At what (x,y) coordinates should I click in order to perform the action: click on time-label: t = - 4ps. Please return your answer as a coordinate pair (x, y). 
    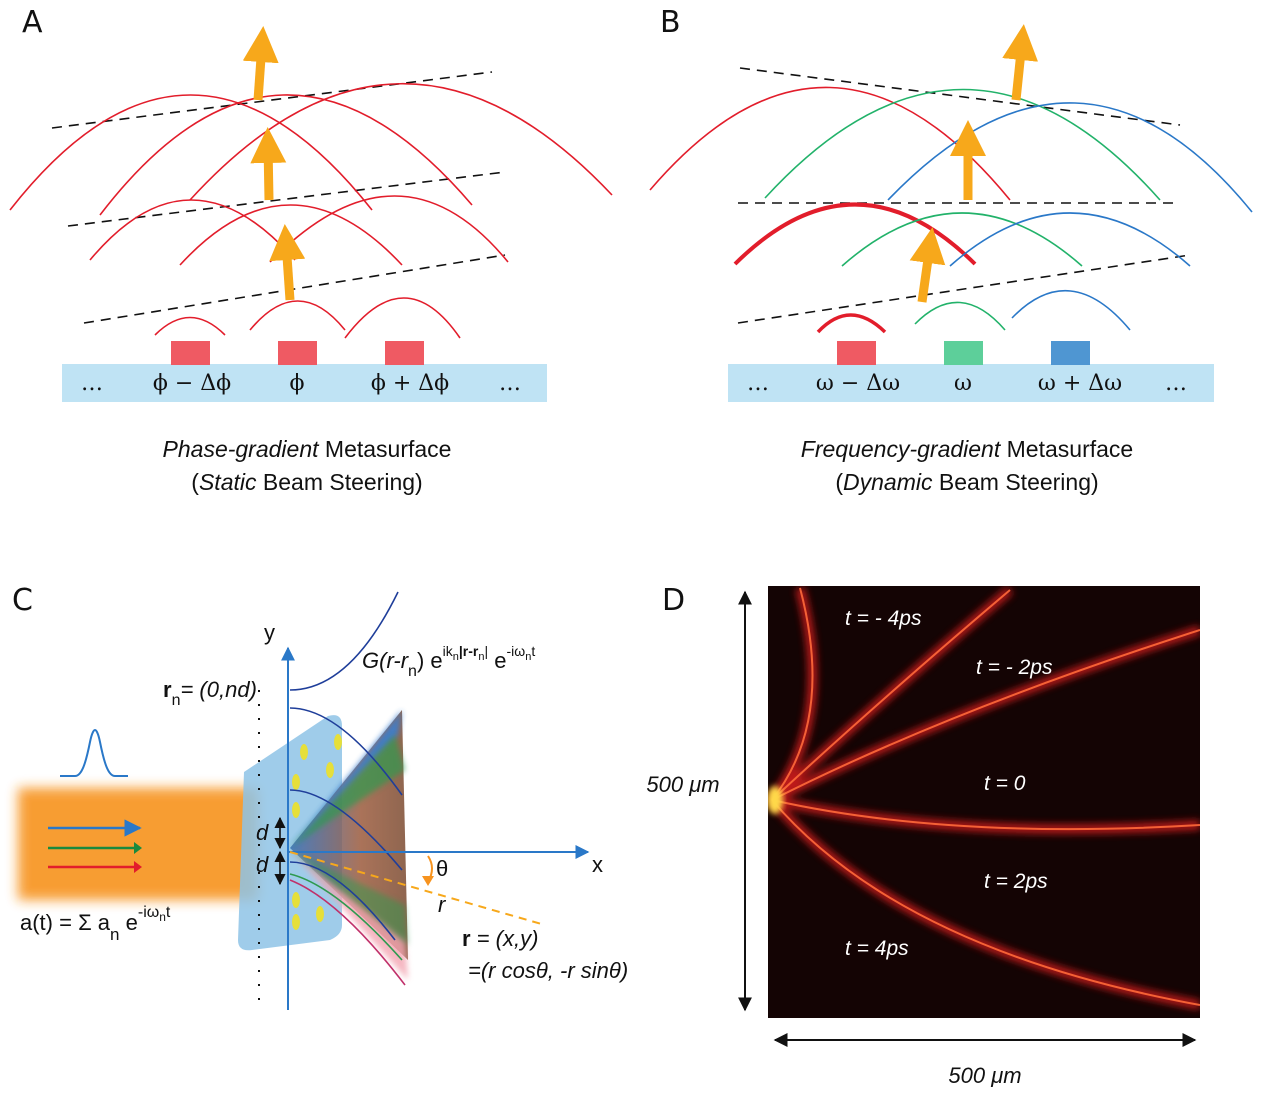
    Looking at the image, I should click on (883, 618).